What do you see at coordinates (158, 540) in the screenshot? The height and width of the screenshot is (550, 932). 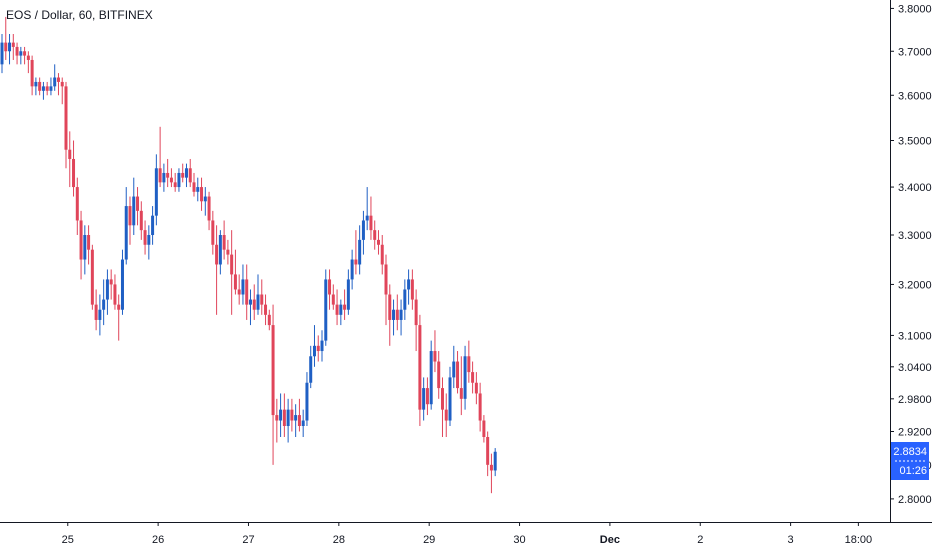 I see `time-tick-label-1: 26` at bounding box center [158, 540].